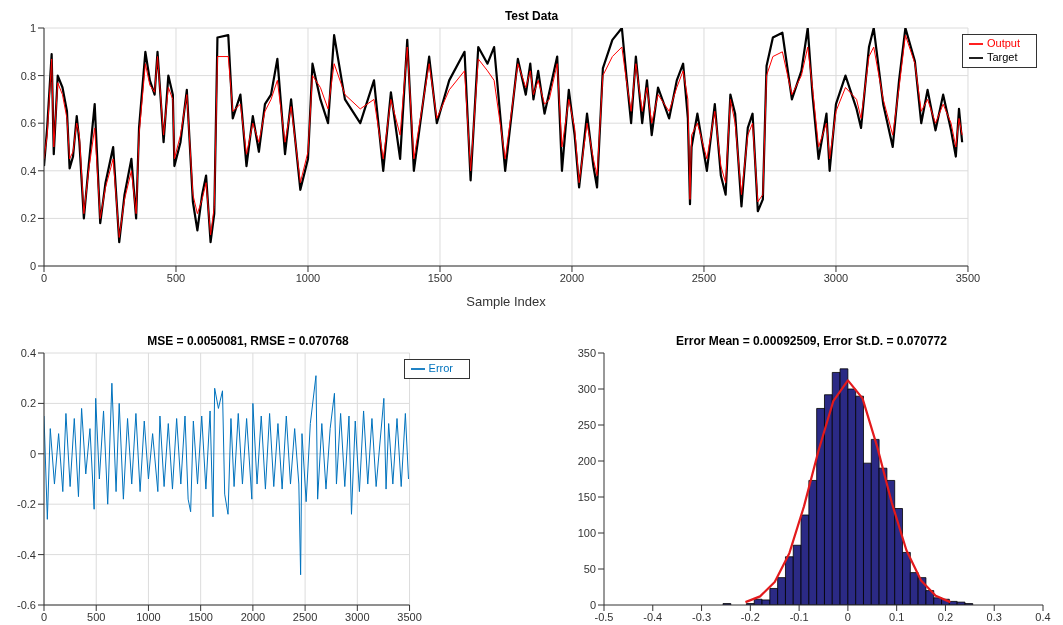  Describe the element at coordinates (1043, 616) in the screenshot. I see `x-tick-label: 0.4` at that location.